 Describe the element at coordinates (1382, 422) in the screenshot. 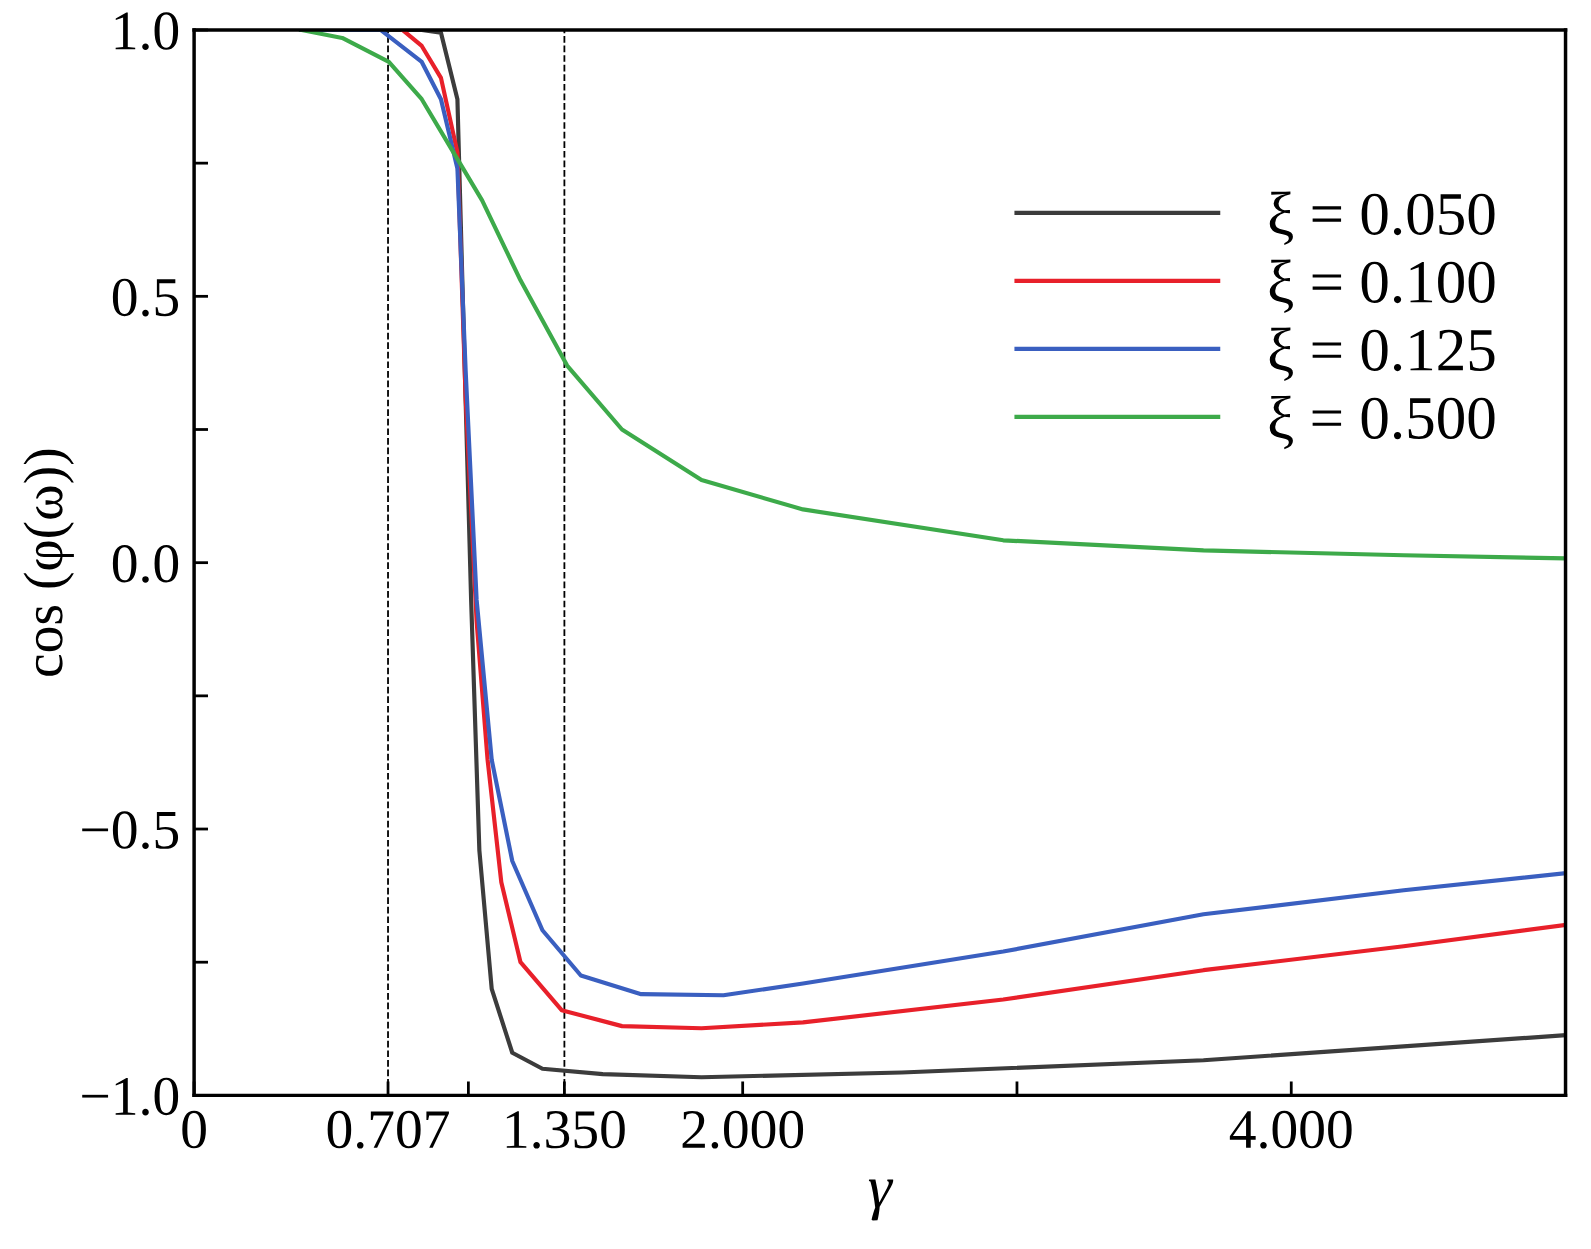

I see `legend-label: ξ = 0.500` at that location.